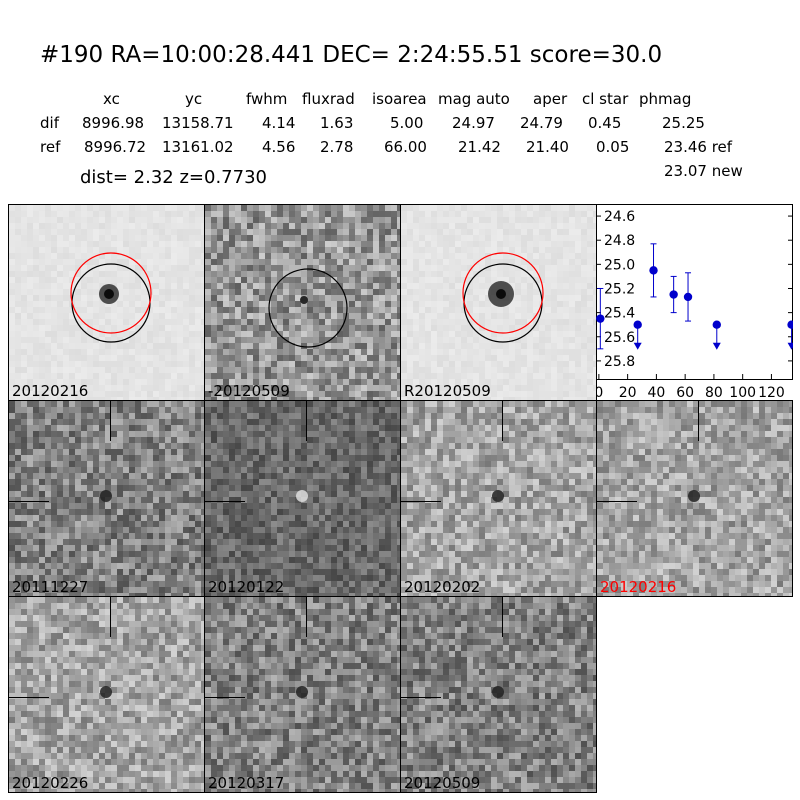 This screenshot has width=800, height=800. What do you see at coordinates (337, 147) in the screenshot?
I see `ref-fluxrad: 2.78` at bounding box center [337, 147].